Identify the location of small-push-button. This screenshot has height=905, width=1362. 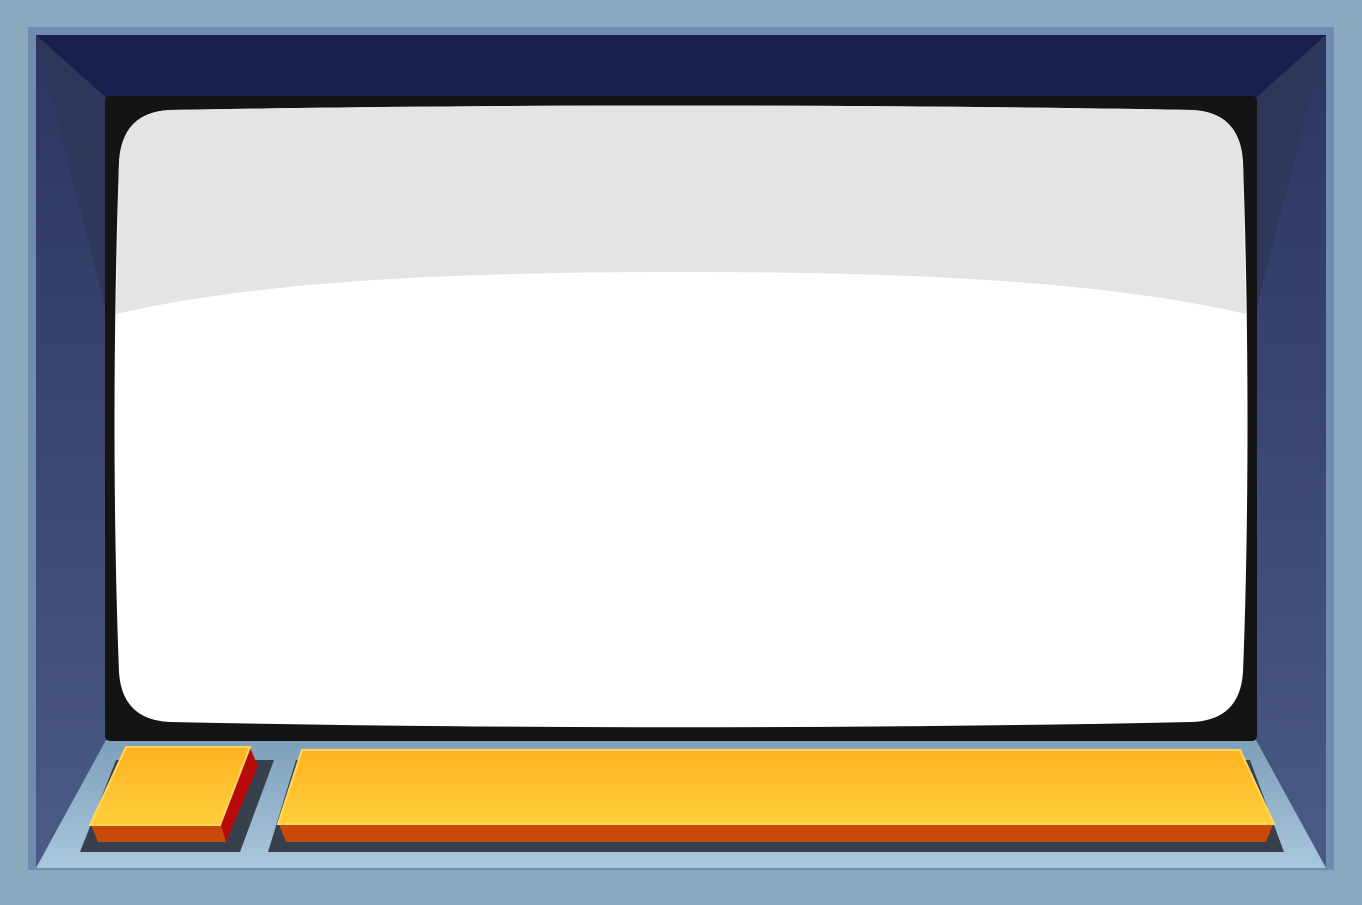
(177, 799).